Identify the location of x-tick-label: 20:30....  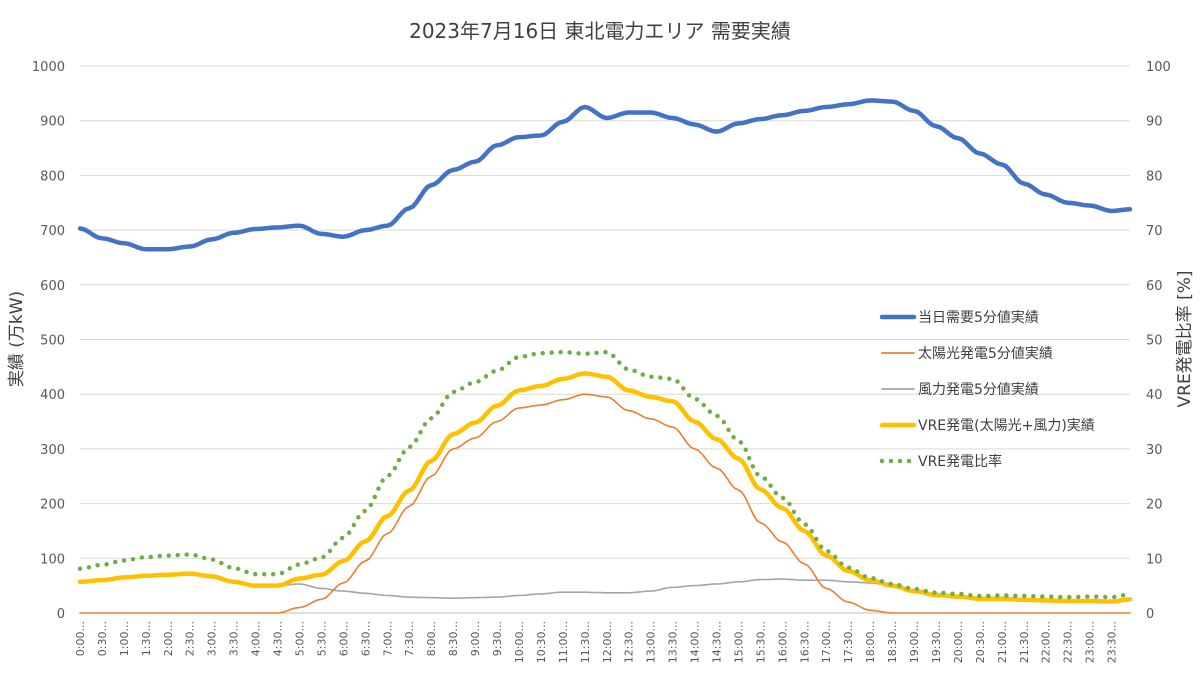
(980, 642).